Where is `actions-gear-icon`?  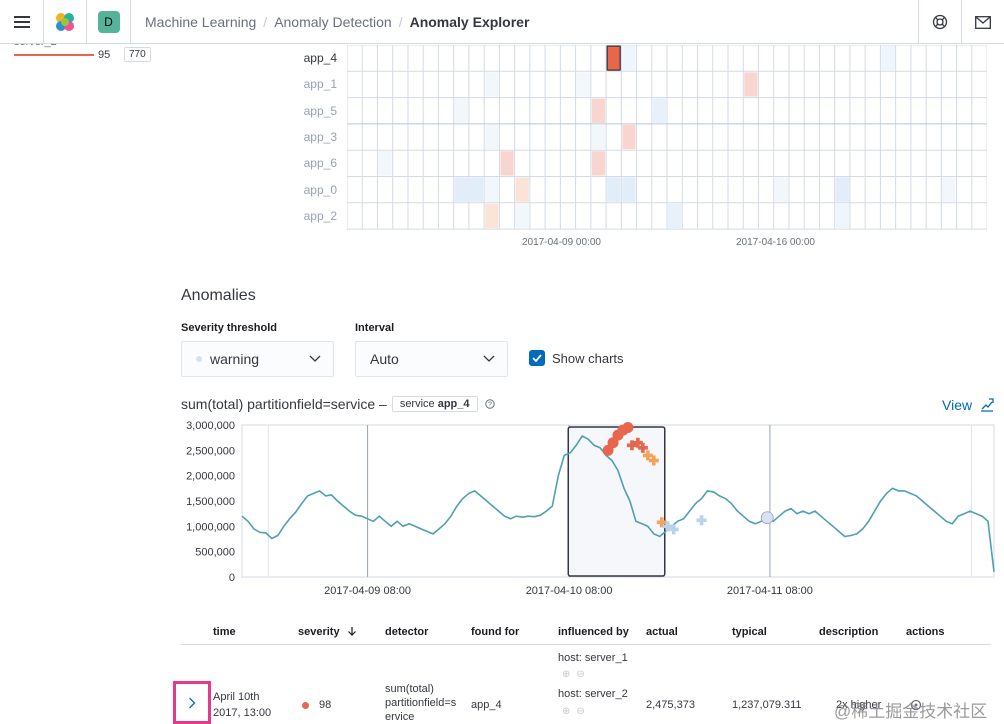
actions-gear-icon is located at coordinates (916, 705).